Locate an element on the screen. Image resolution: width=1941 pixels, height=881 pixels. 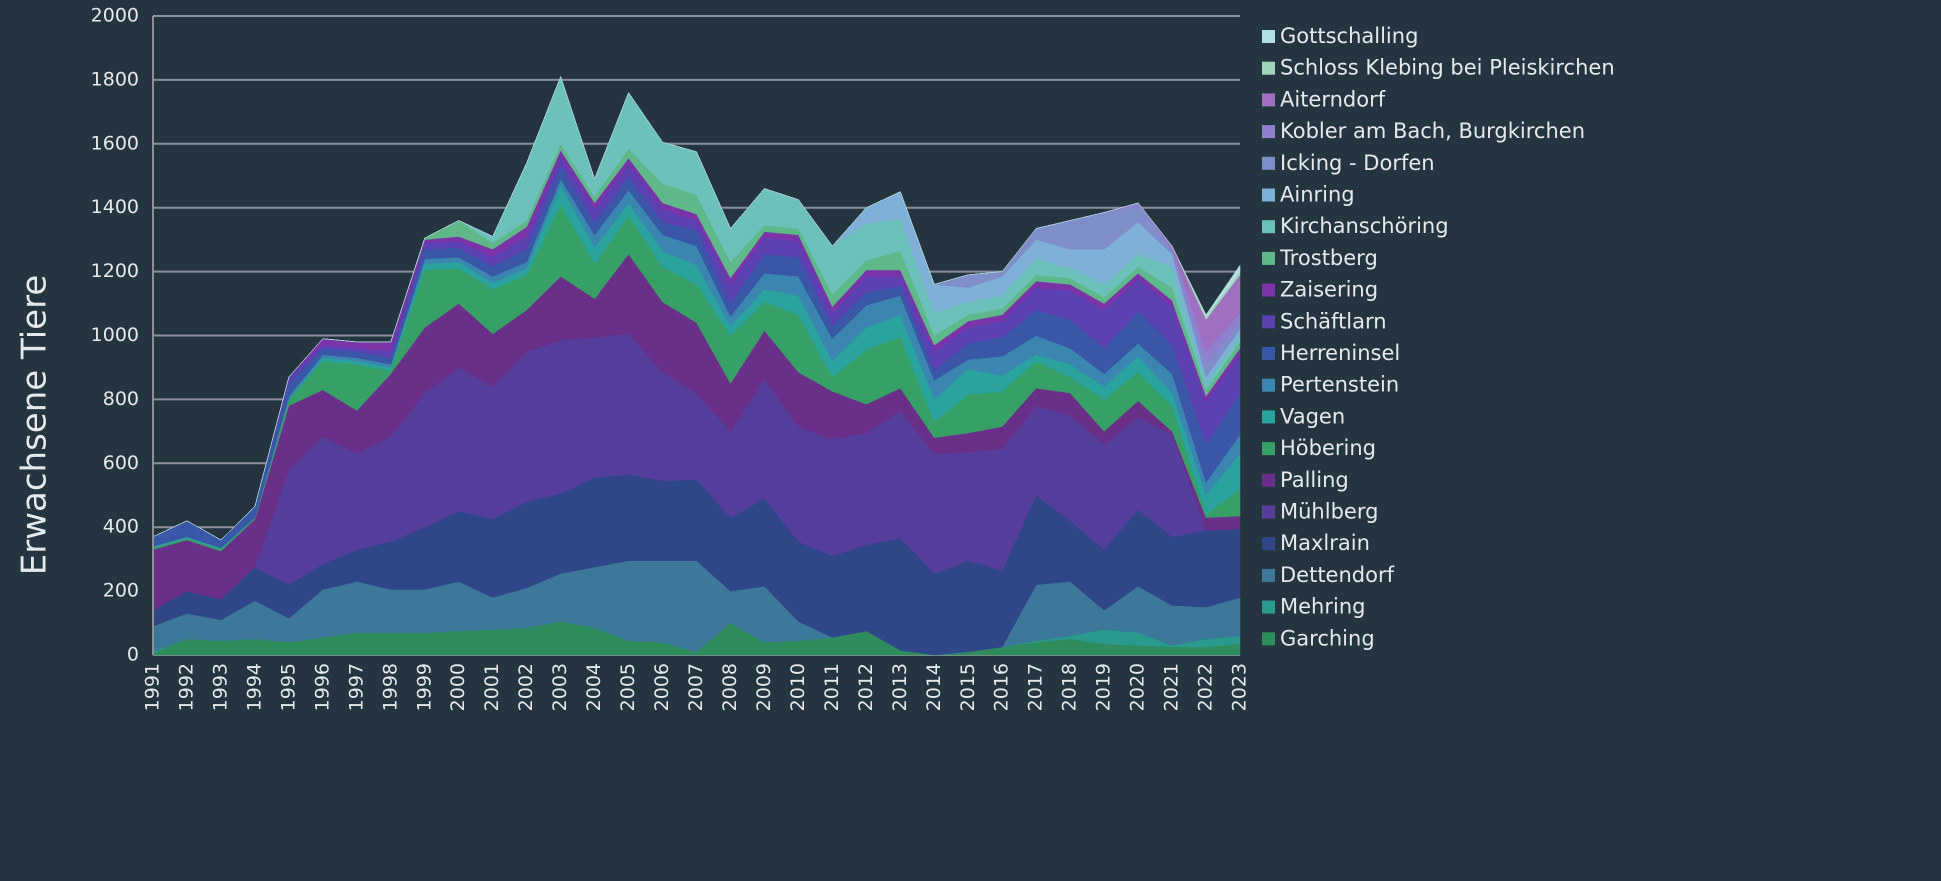
x-tick-label: 2006 is located at coordinates (662, 687).